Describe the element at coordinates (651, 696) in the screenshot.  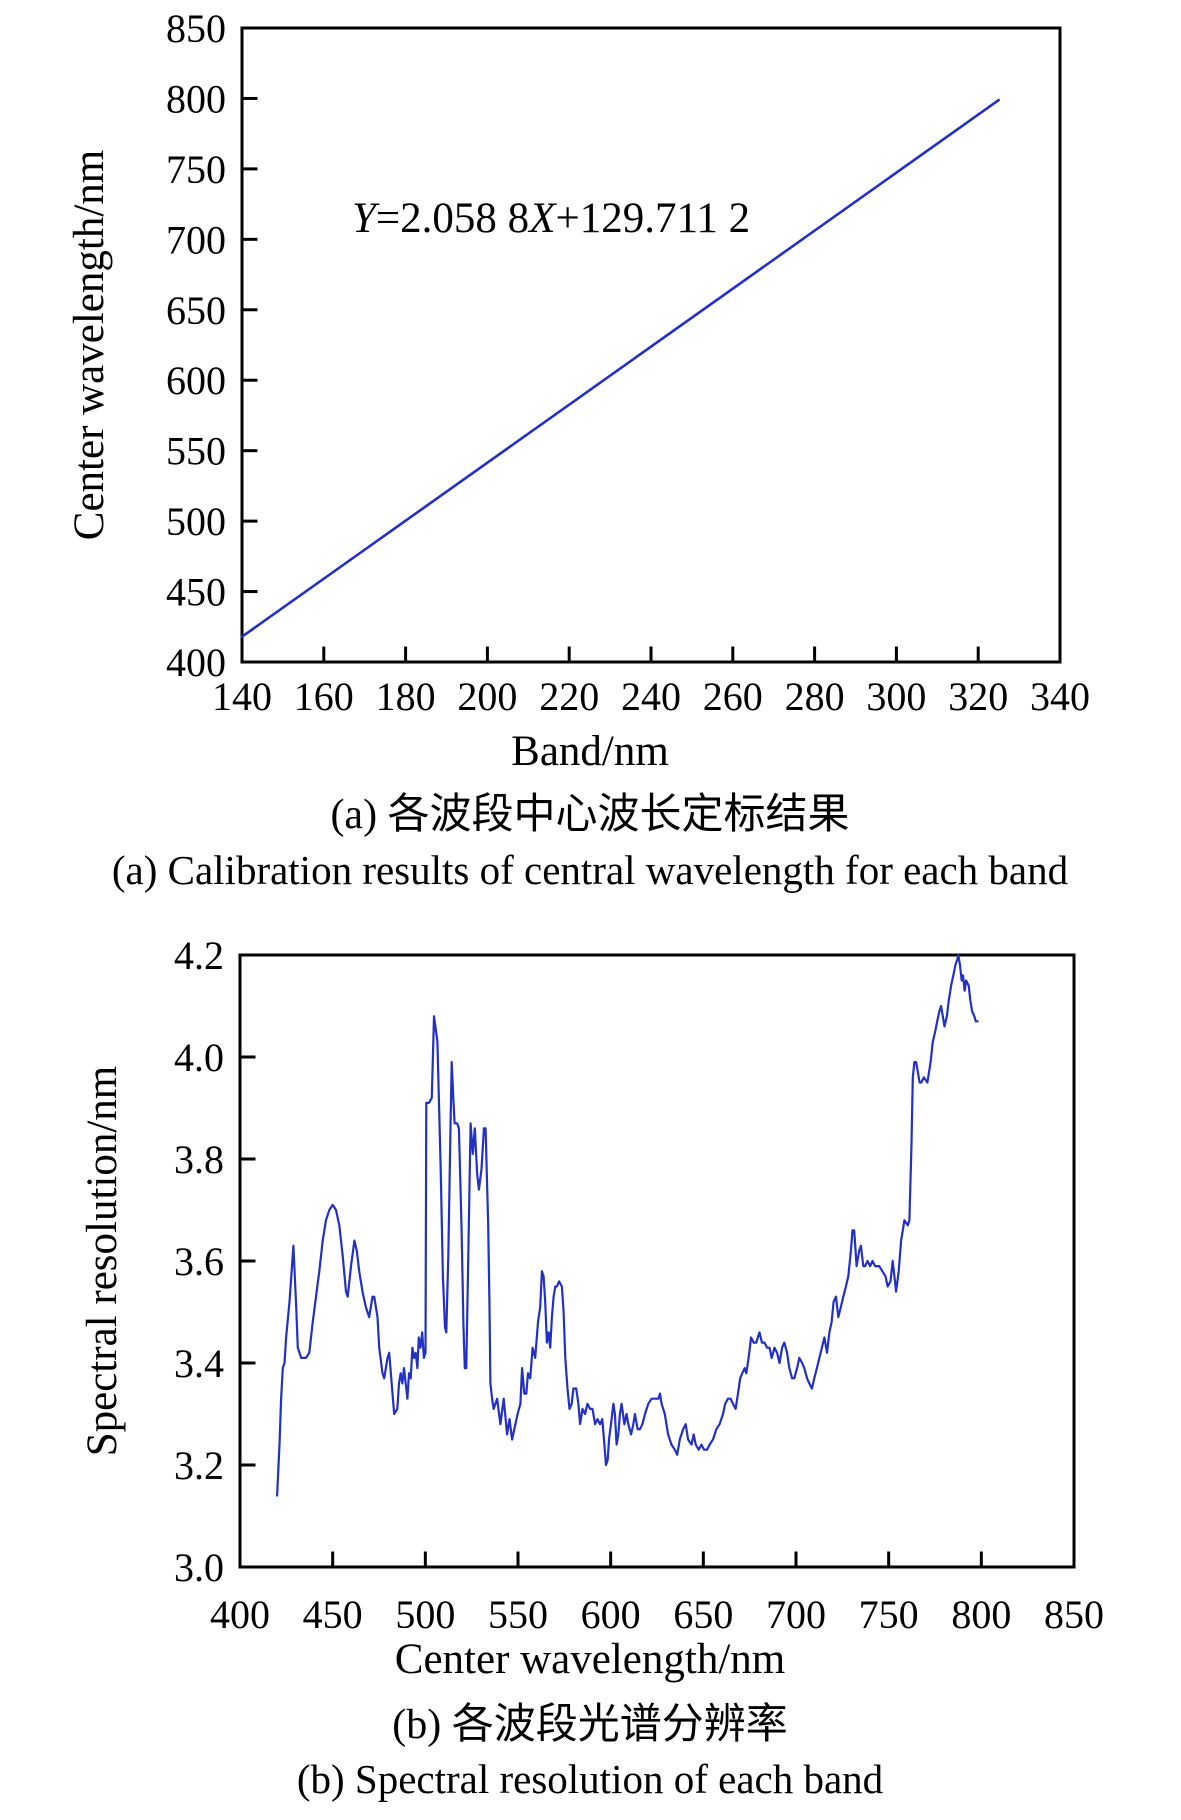
I see `x-tick-label: 240` at that location.